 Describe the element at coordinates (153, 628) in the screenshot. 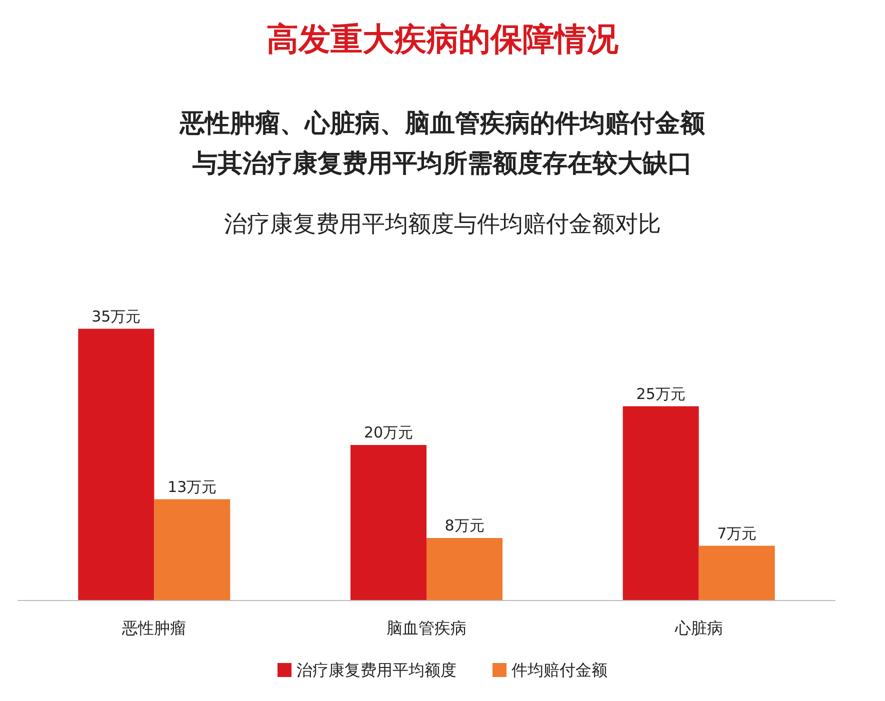

I see `x-tick-label: 恶性肿瘤` at that location.